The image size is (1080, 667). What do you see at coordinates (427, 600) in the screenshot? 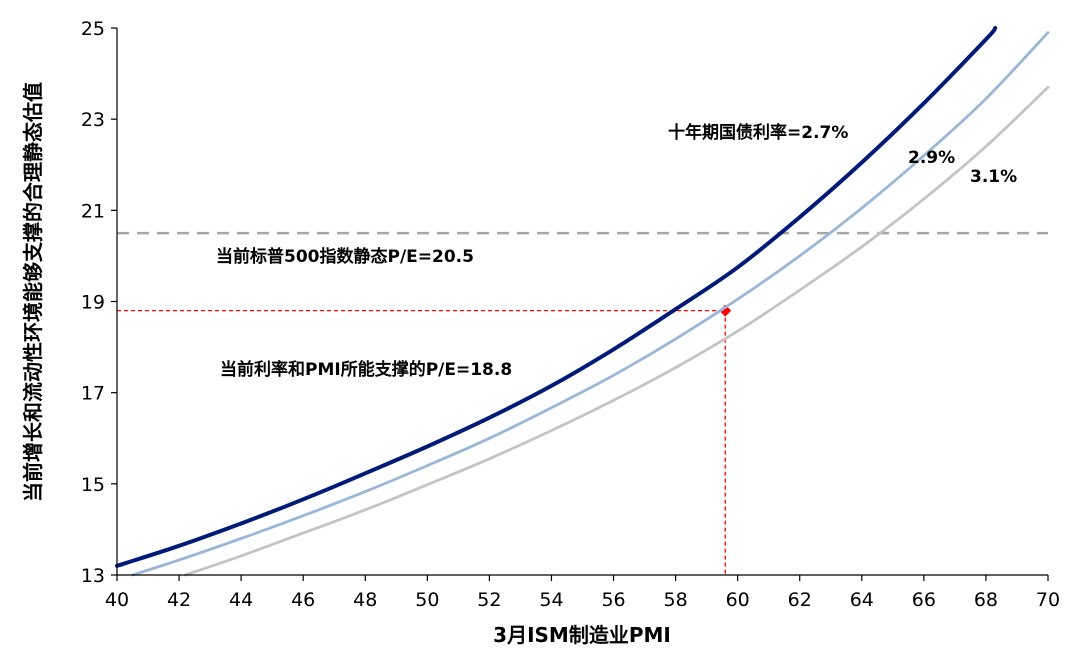
I see `x-tick-label: 50` at bounding box center [427, 600].